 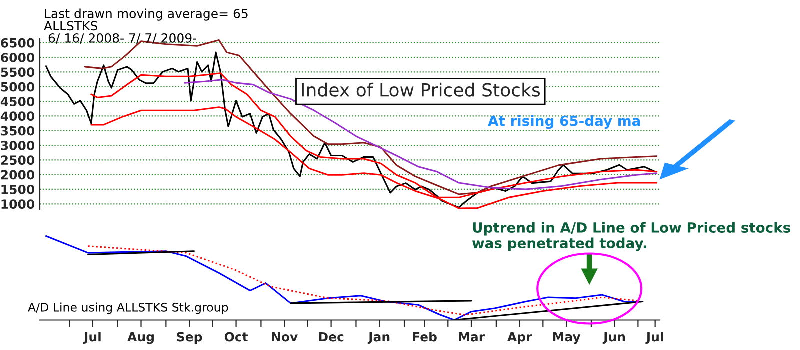 I want to click on annotation: 6/ 16/ 2008- 7/ 7/ 2009-, so click(x=122, y=38).